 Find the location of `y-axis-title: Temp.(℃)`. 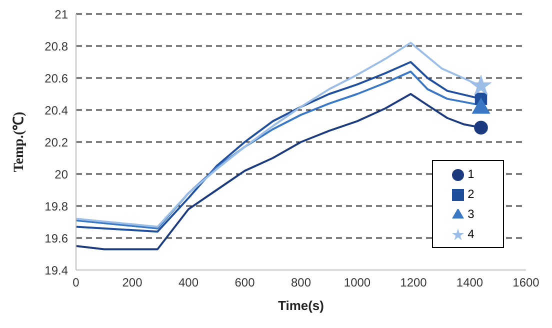

y-axis-title: Temp.(℃) is located at coordinates (19, 141).